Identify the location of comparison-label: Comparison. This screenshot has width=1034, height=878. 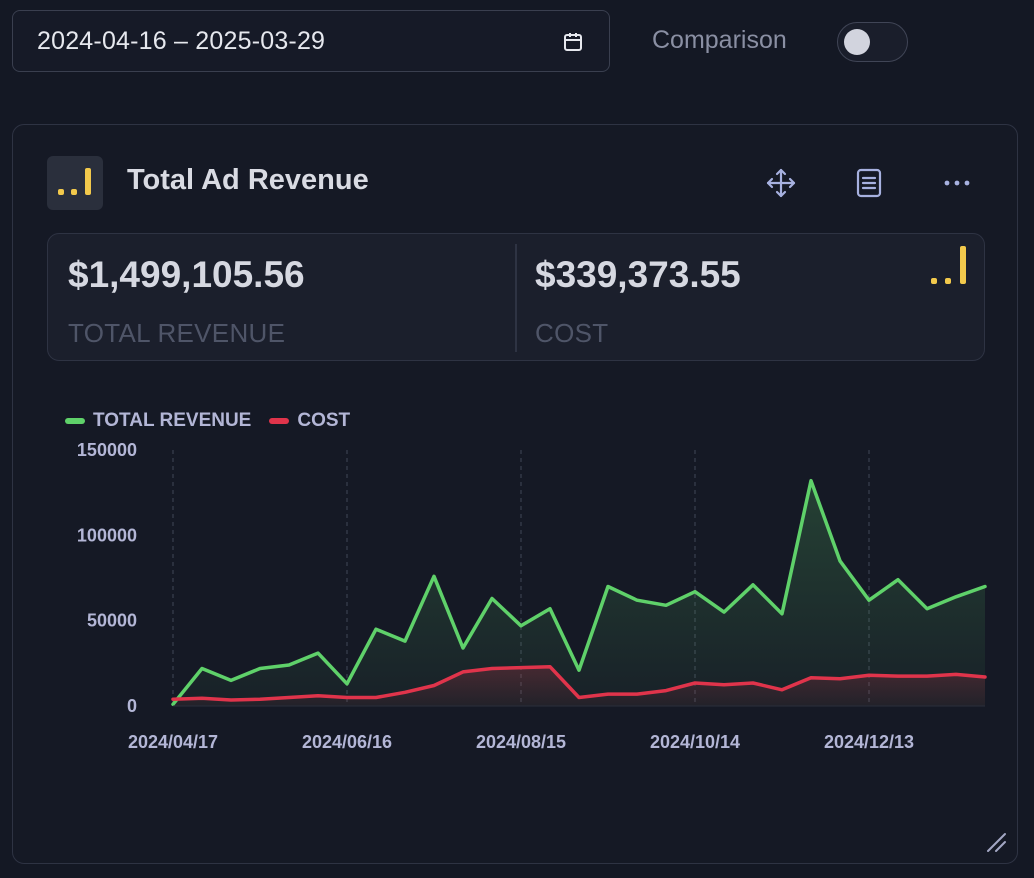
(719, 40).